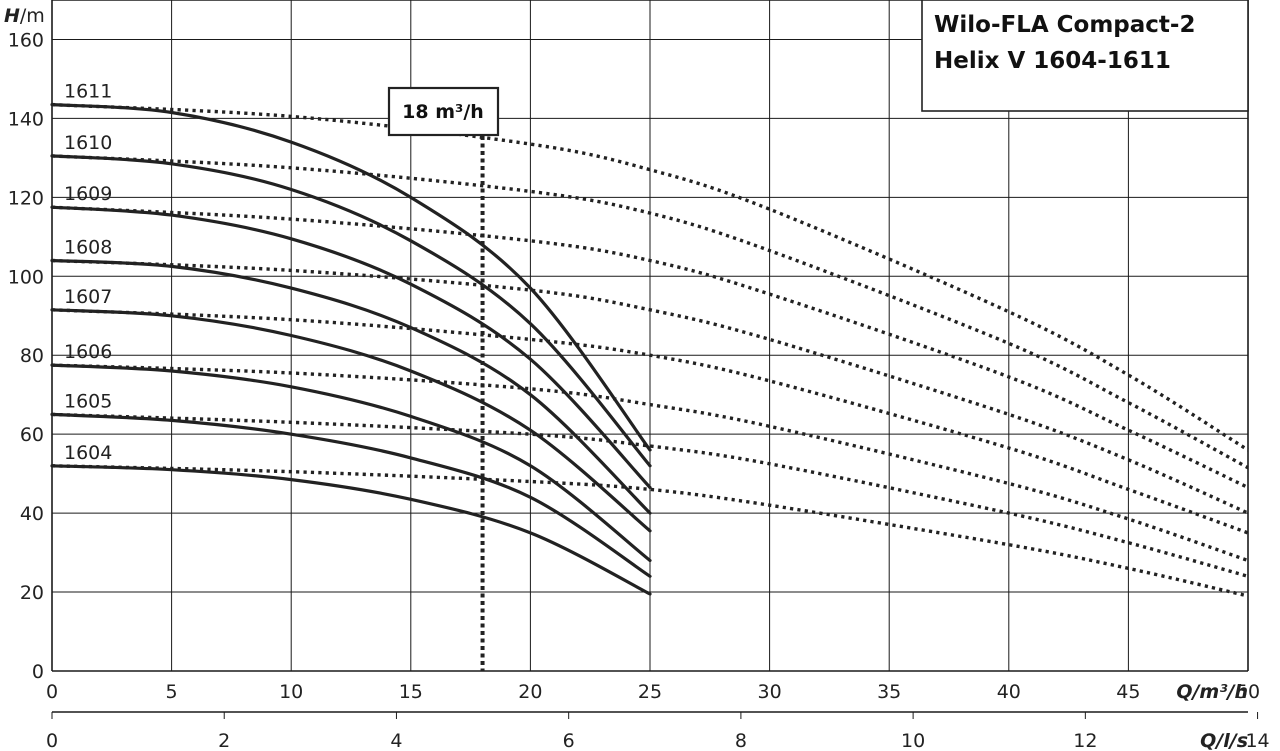 This screenshot has width=1280, height=751. I want to click on x2-tick-label: 12, so click(1085, 740).